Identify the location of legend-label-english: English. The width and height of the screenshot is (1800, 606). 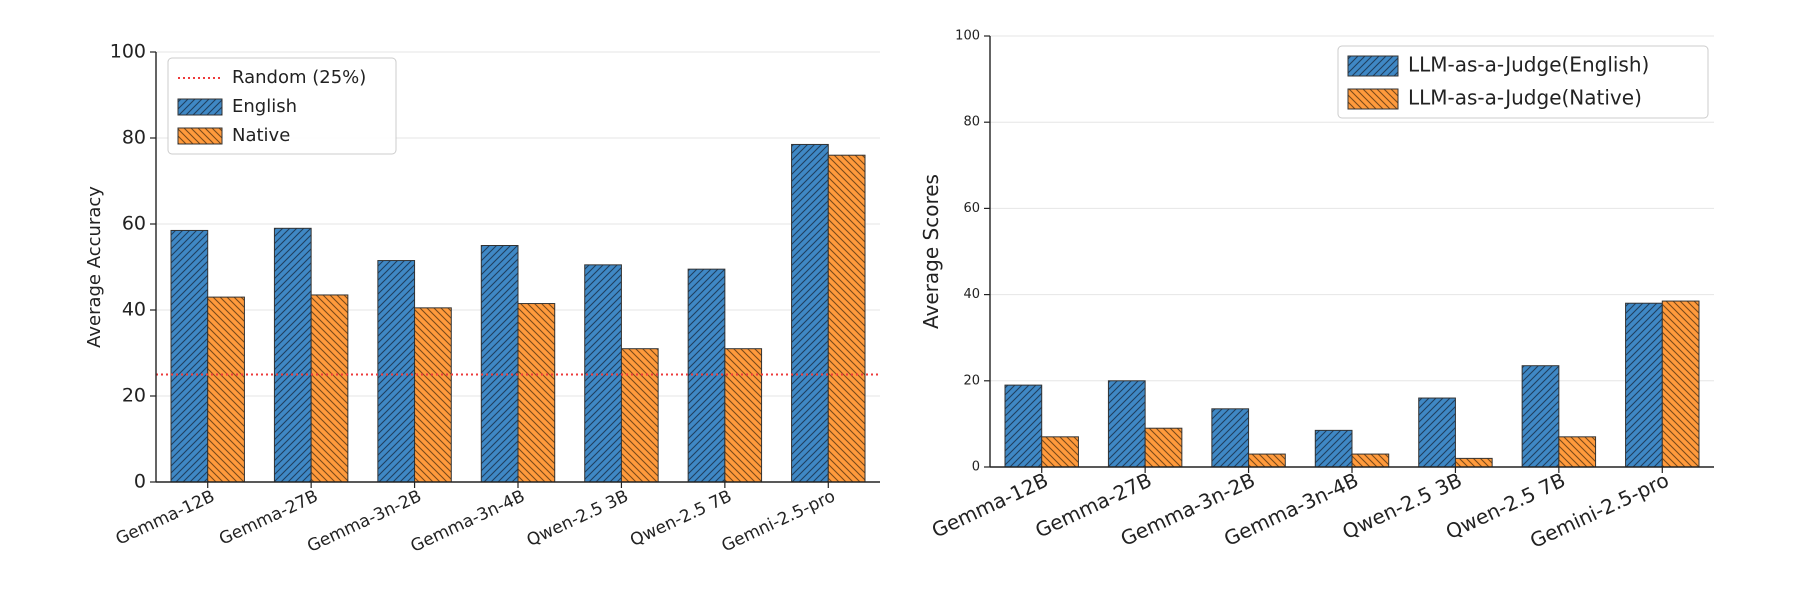
(264, 106).